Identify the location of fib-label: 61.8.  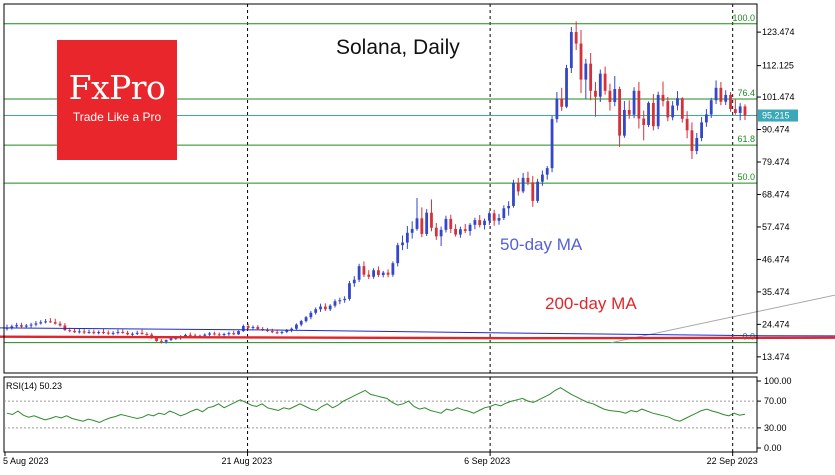
(746, 139).